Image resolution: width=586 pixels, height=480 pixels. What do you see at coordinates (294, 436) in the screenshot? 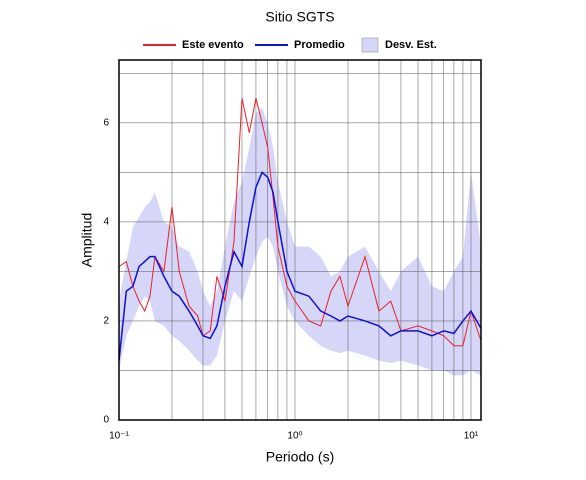
I see `x-tick-label: 10⁰` at bounding box center [294, 436].